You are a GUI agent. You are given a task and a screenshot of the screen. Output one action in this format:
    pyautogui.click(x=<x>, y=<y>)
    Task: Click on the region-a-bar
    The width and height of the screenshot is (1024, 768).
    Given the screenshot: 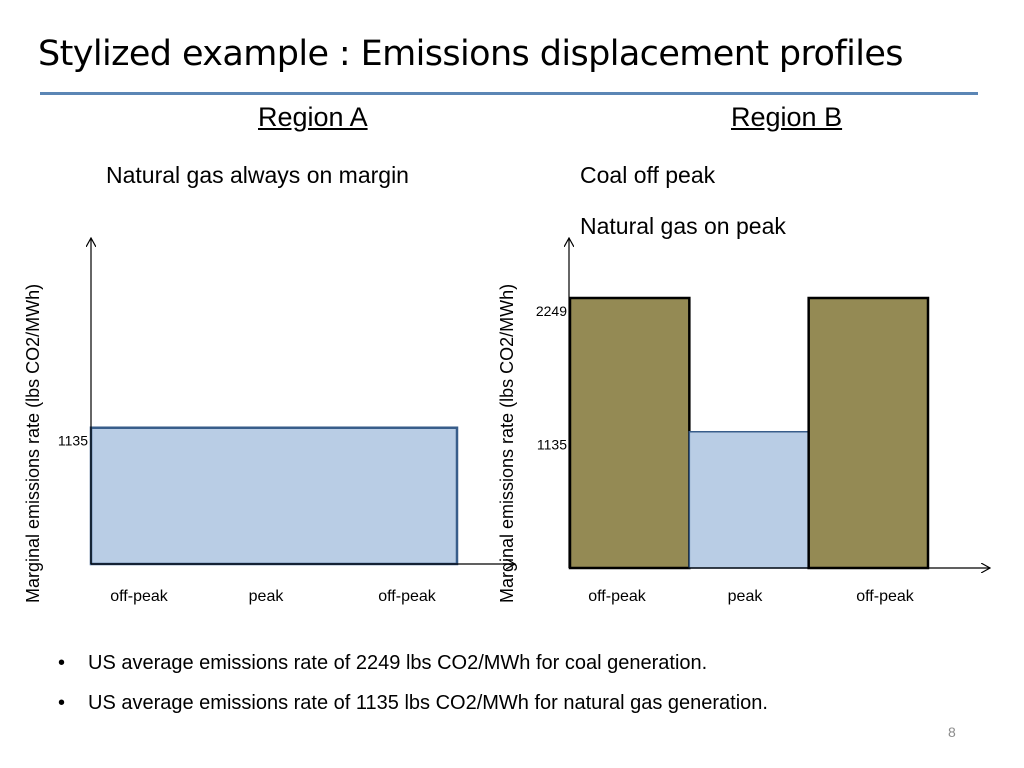 What is the action you would take?
    pyautogui.click(x=274, y=496)
    